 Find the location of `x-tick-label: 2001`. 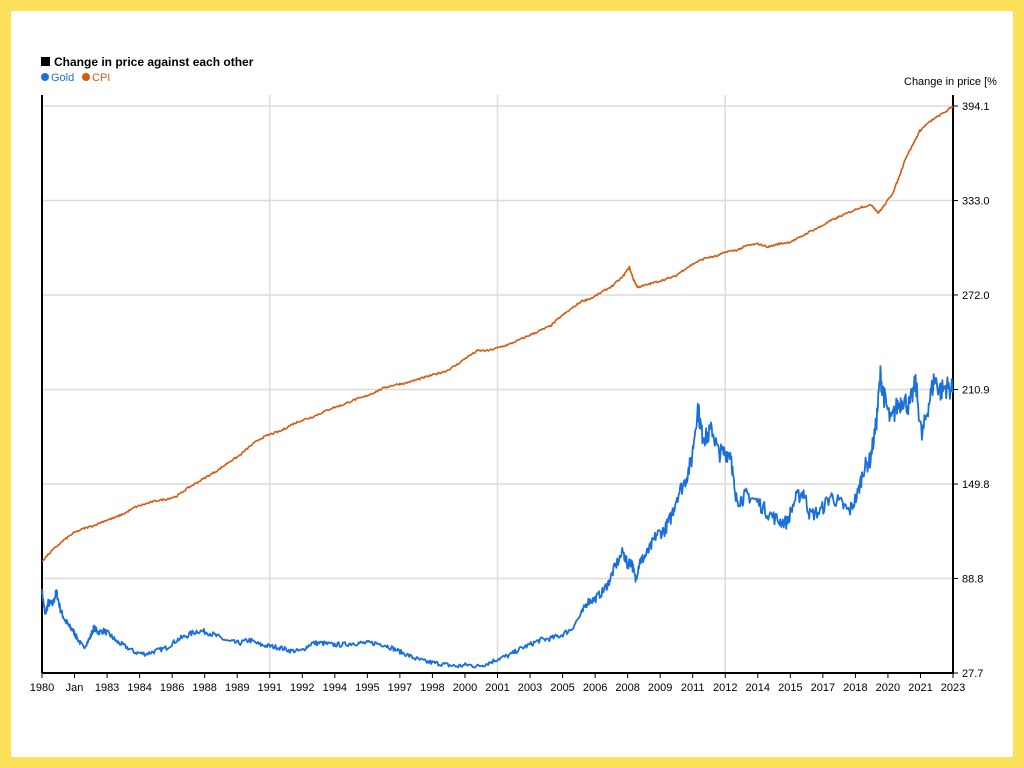

x-tick-label: 2001 is located at coordinates (497, 688).